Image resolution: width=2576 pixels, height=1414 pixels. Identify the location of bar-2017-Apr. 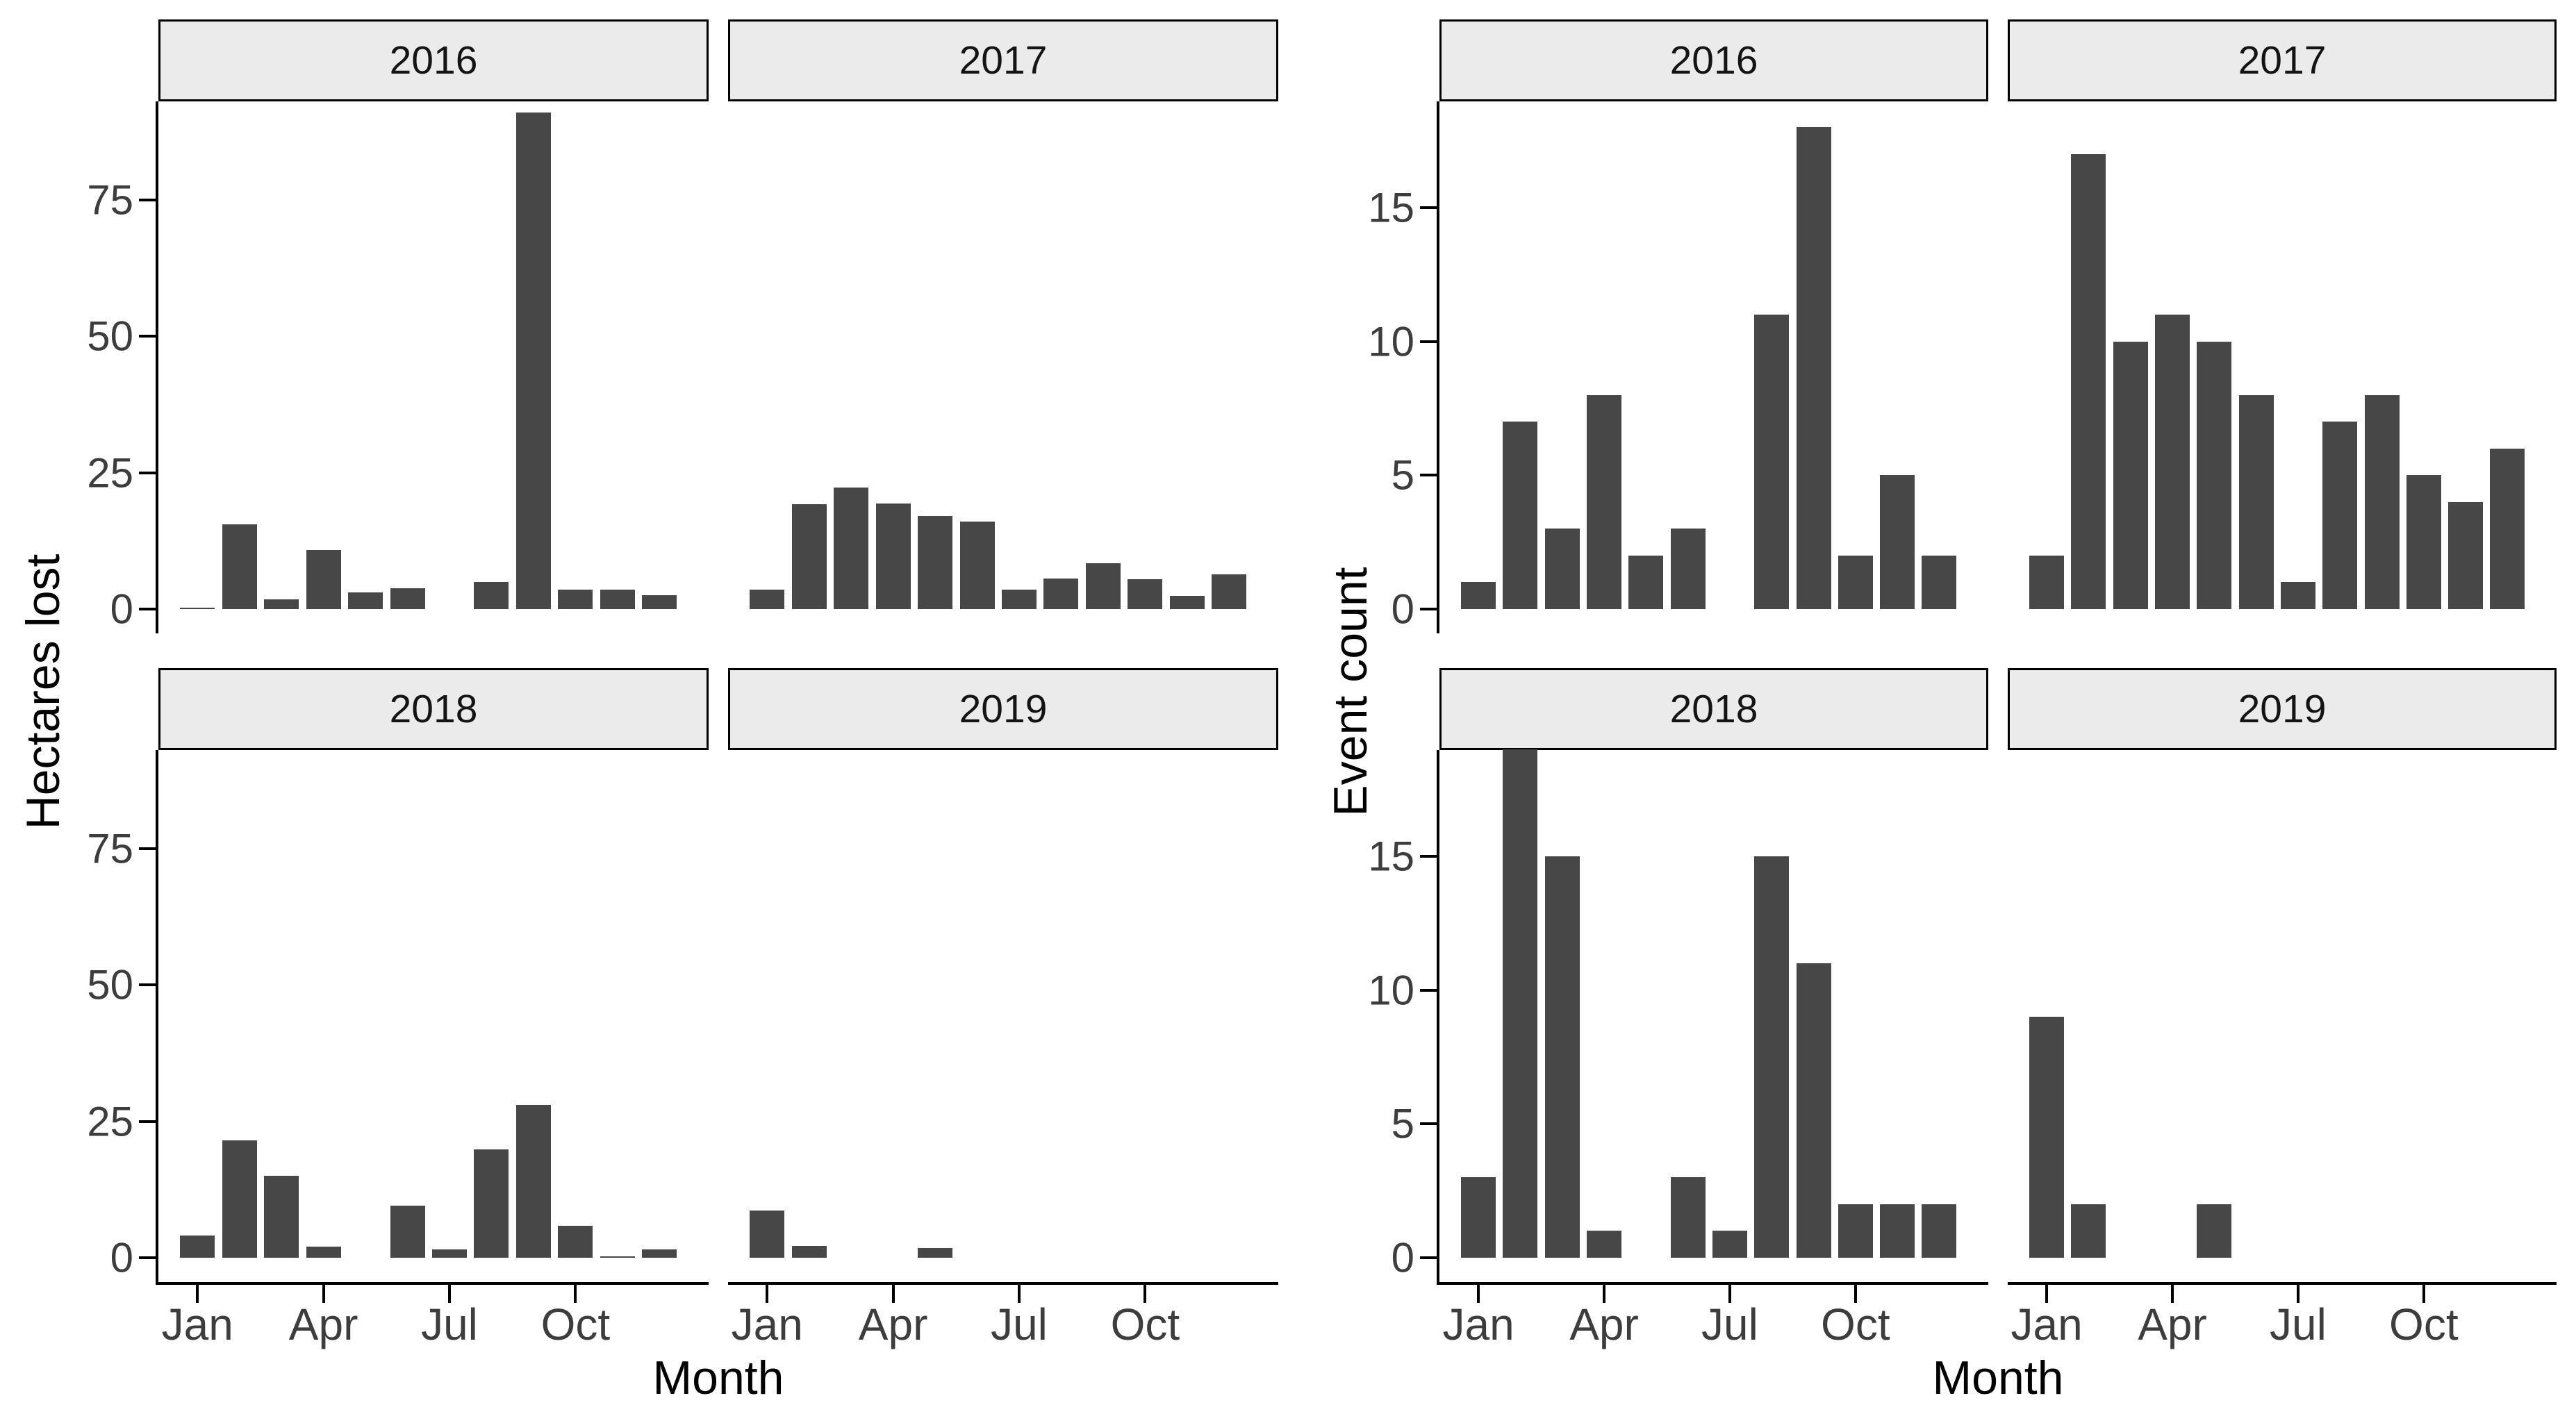
(893, 556).